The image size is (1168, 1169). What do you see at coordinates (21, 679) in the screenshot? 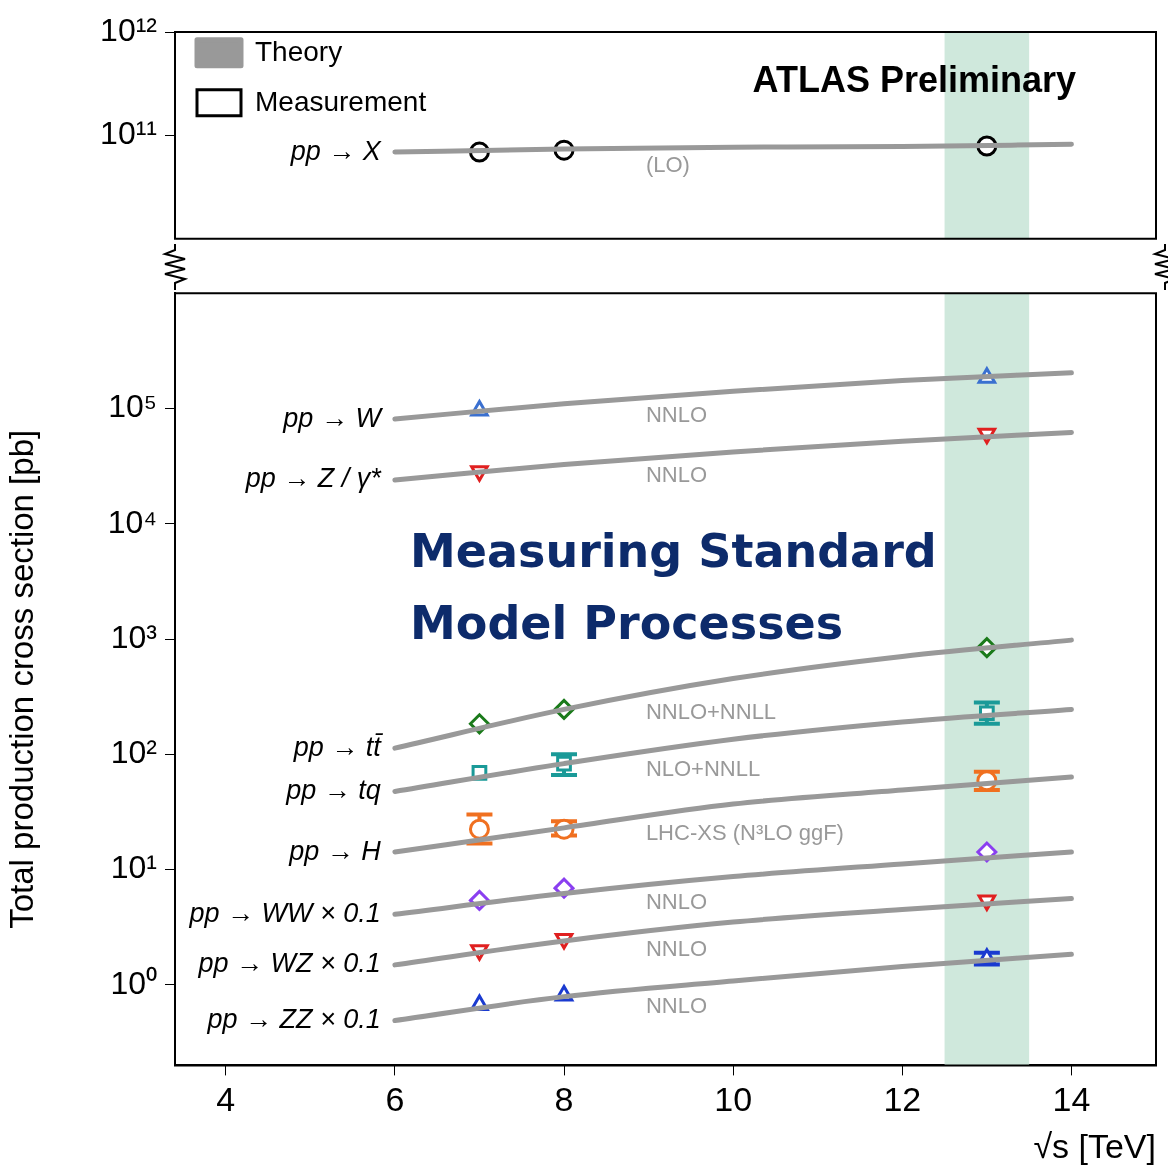
I see `y-axis-title: Total production cross section [pb]` at bounding box center [21, 679].